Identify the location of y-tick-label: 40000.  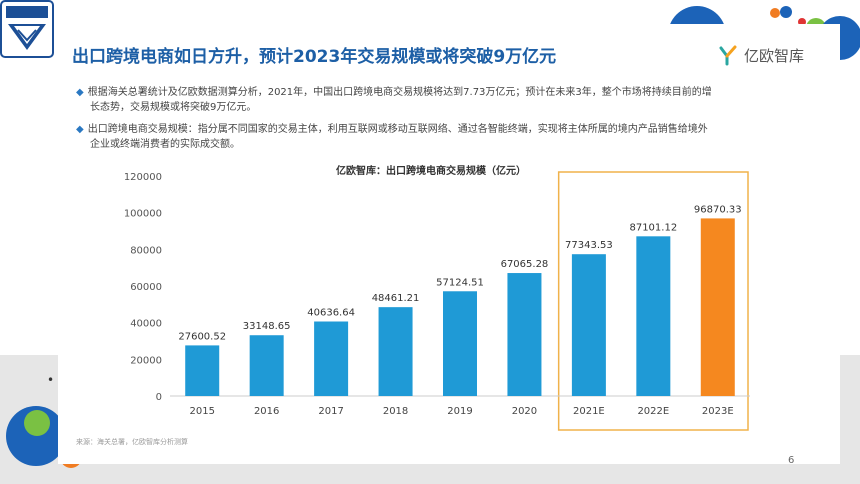
(146, 324).